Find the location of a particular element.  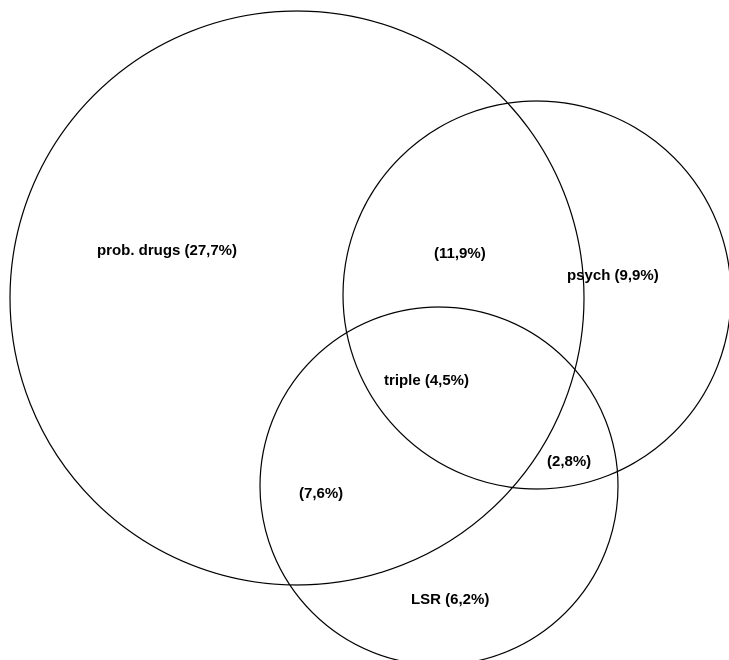

label-prob-drugs-lsr-overlap: (7,6%) is located at coordinates (321, 493).